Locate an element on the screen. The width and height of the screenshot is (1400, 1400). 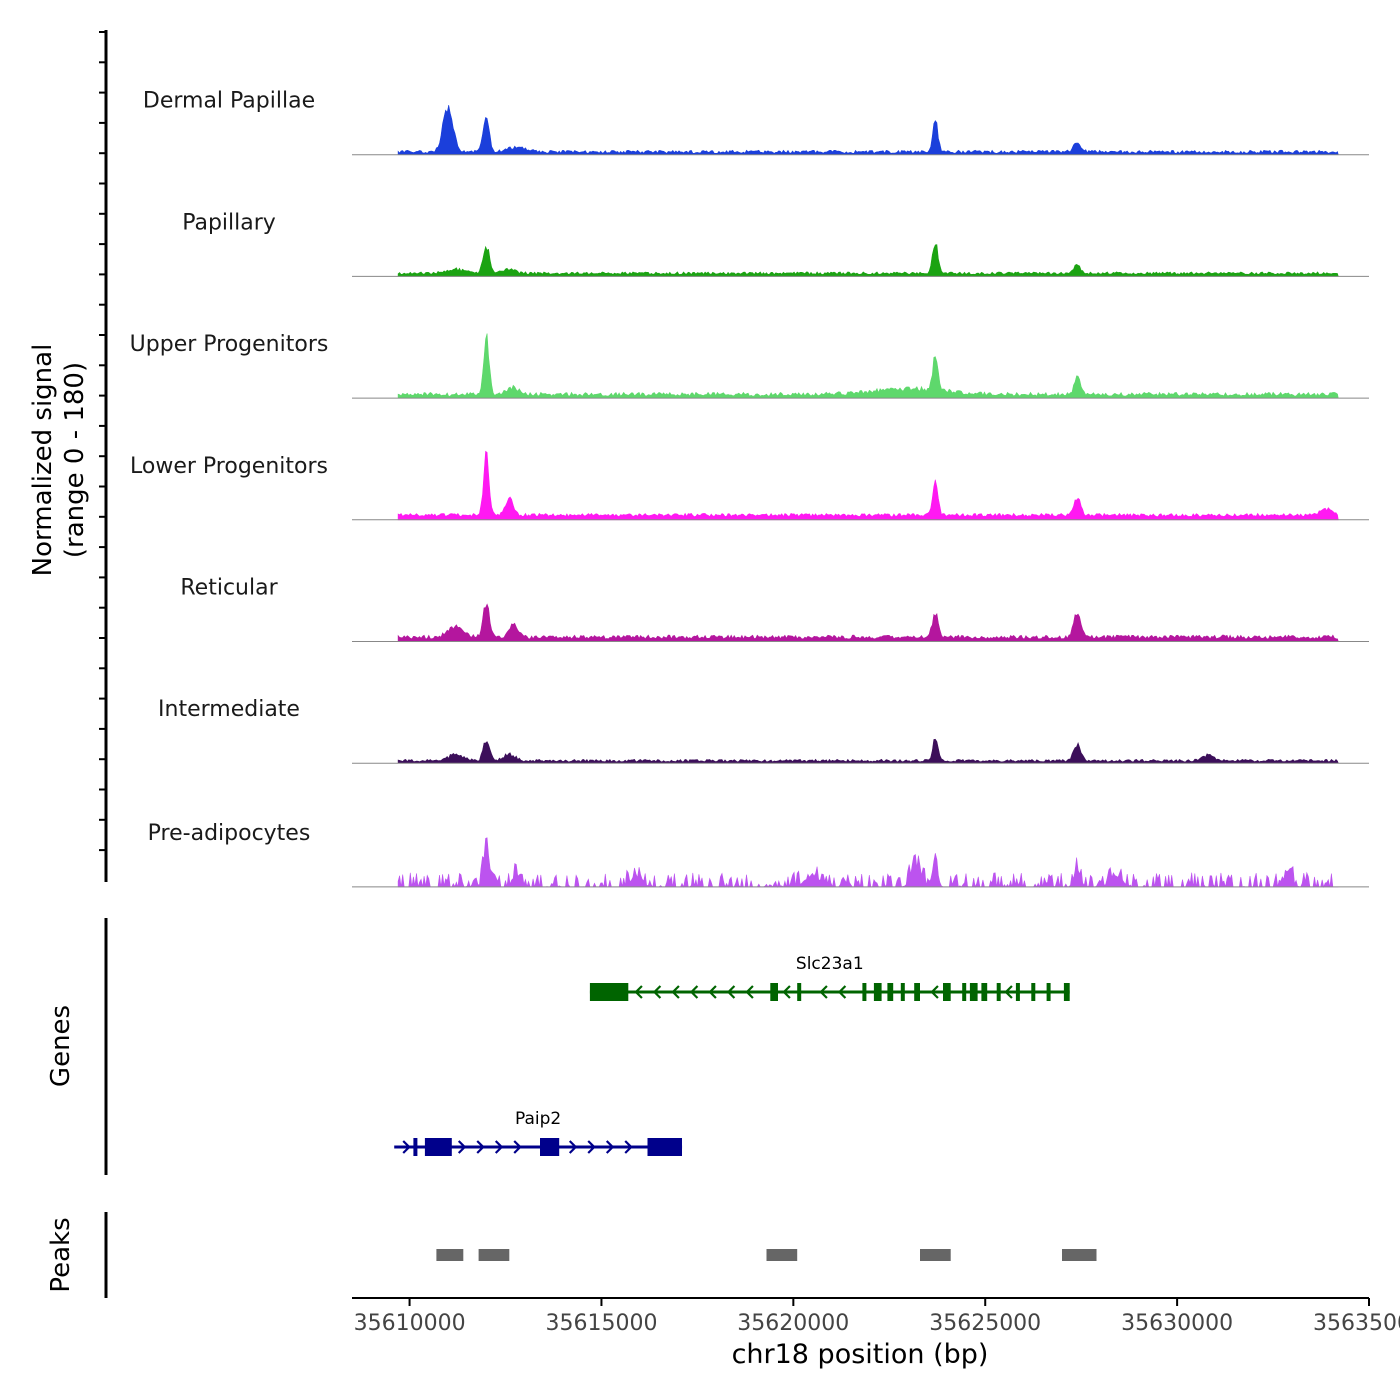
track-label: Lower Progenitors is located at coordinates (229, 466).